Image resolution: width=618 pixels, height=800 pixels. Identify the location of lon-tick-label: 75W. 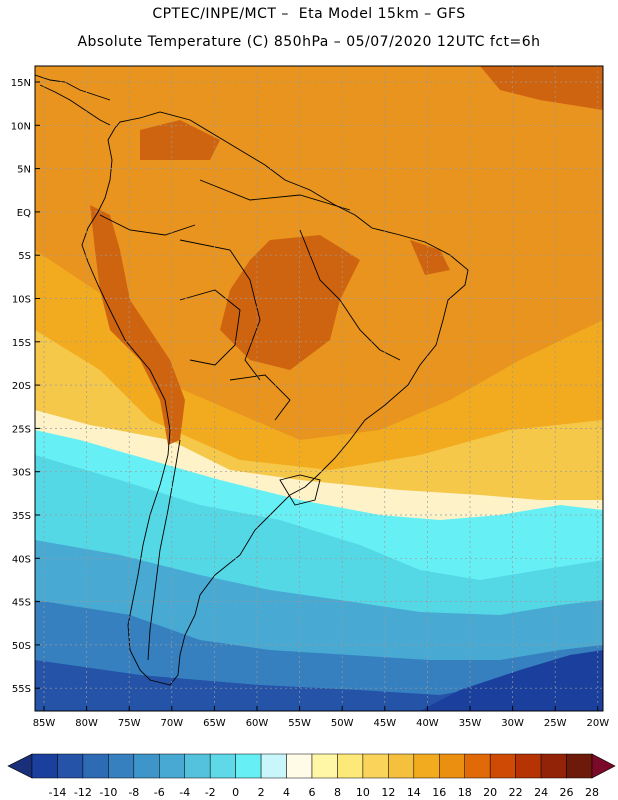
(129, 723).